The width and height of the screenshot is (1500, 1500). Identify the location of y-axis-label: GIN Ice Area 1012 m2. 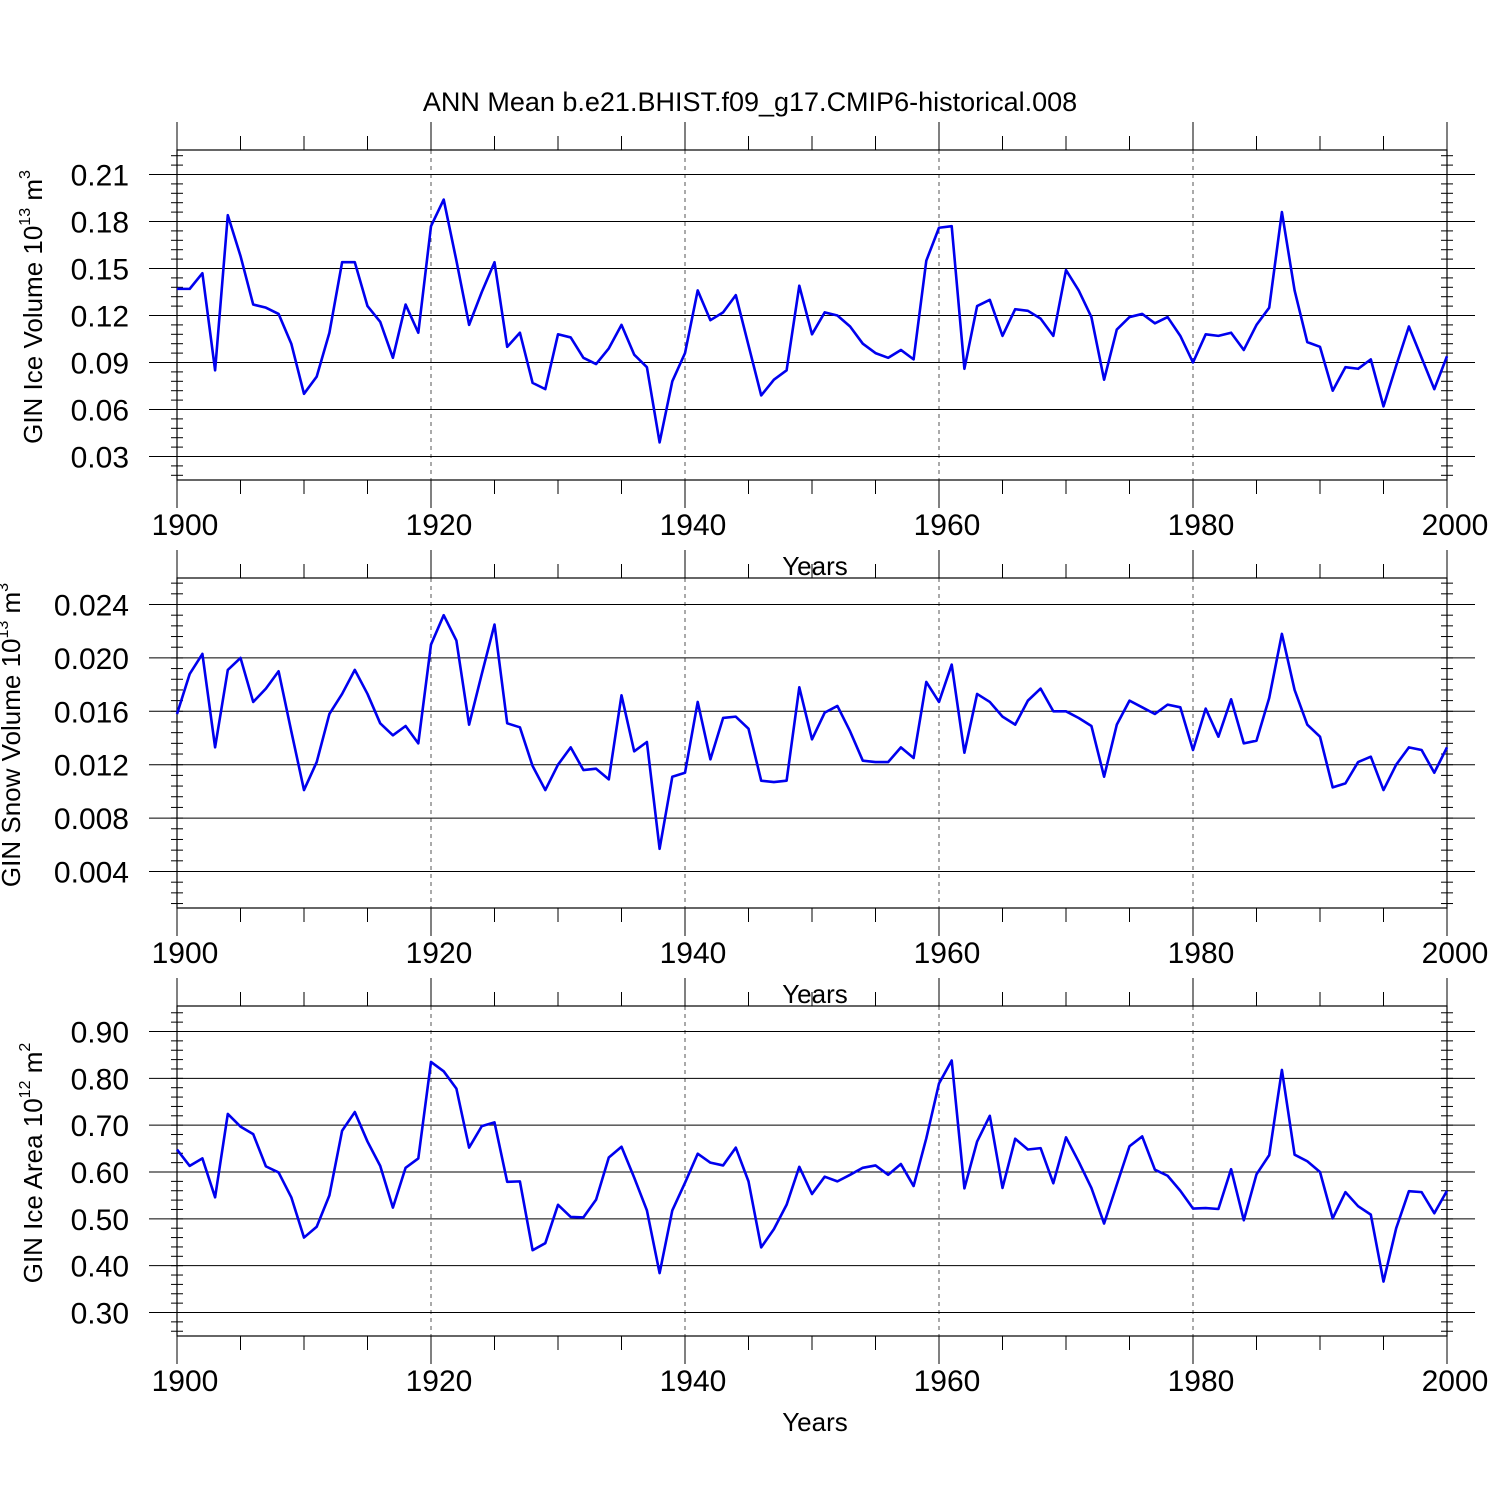
(32, 1163).